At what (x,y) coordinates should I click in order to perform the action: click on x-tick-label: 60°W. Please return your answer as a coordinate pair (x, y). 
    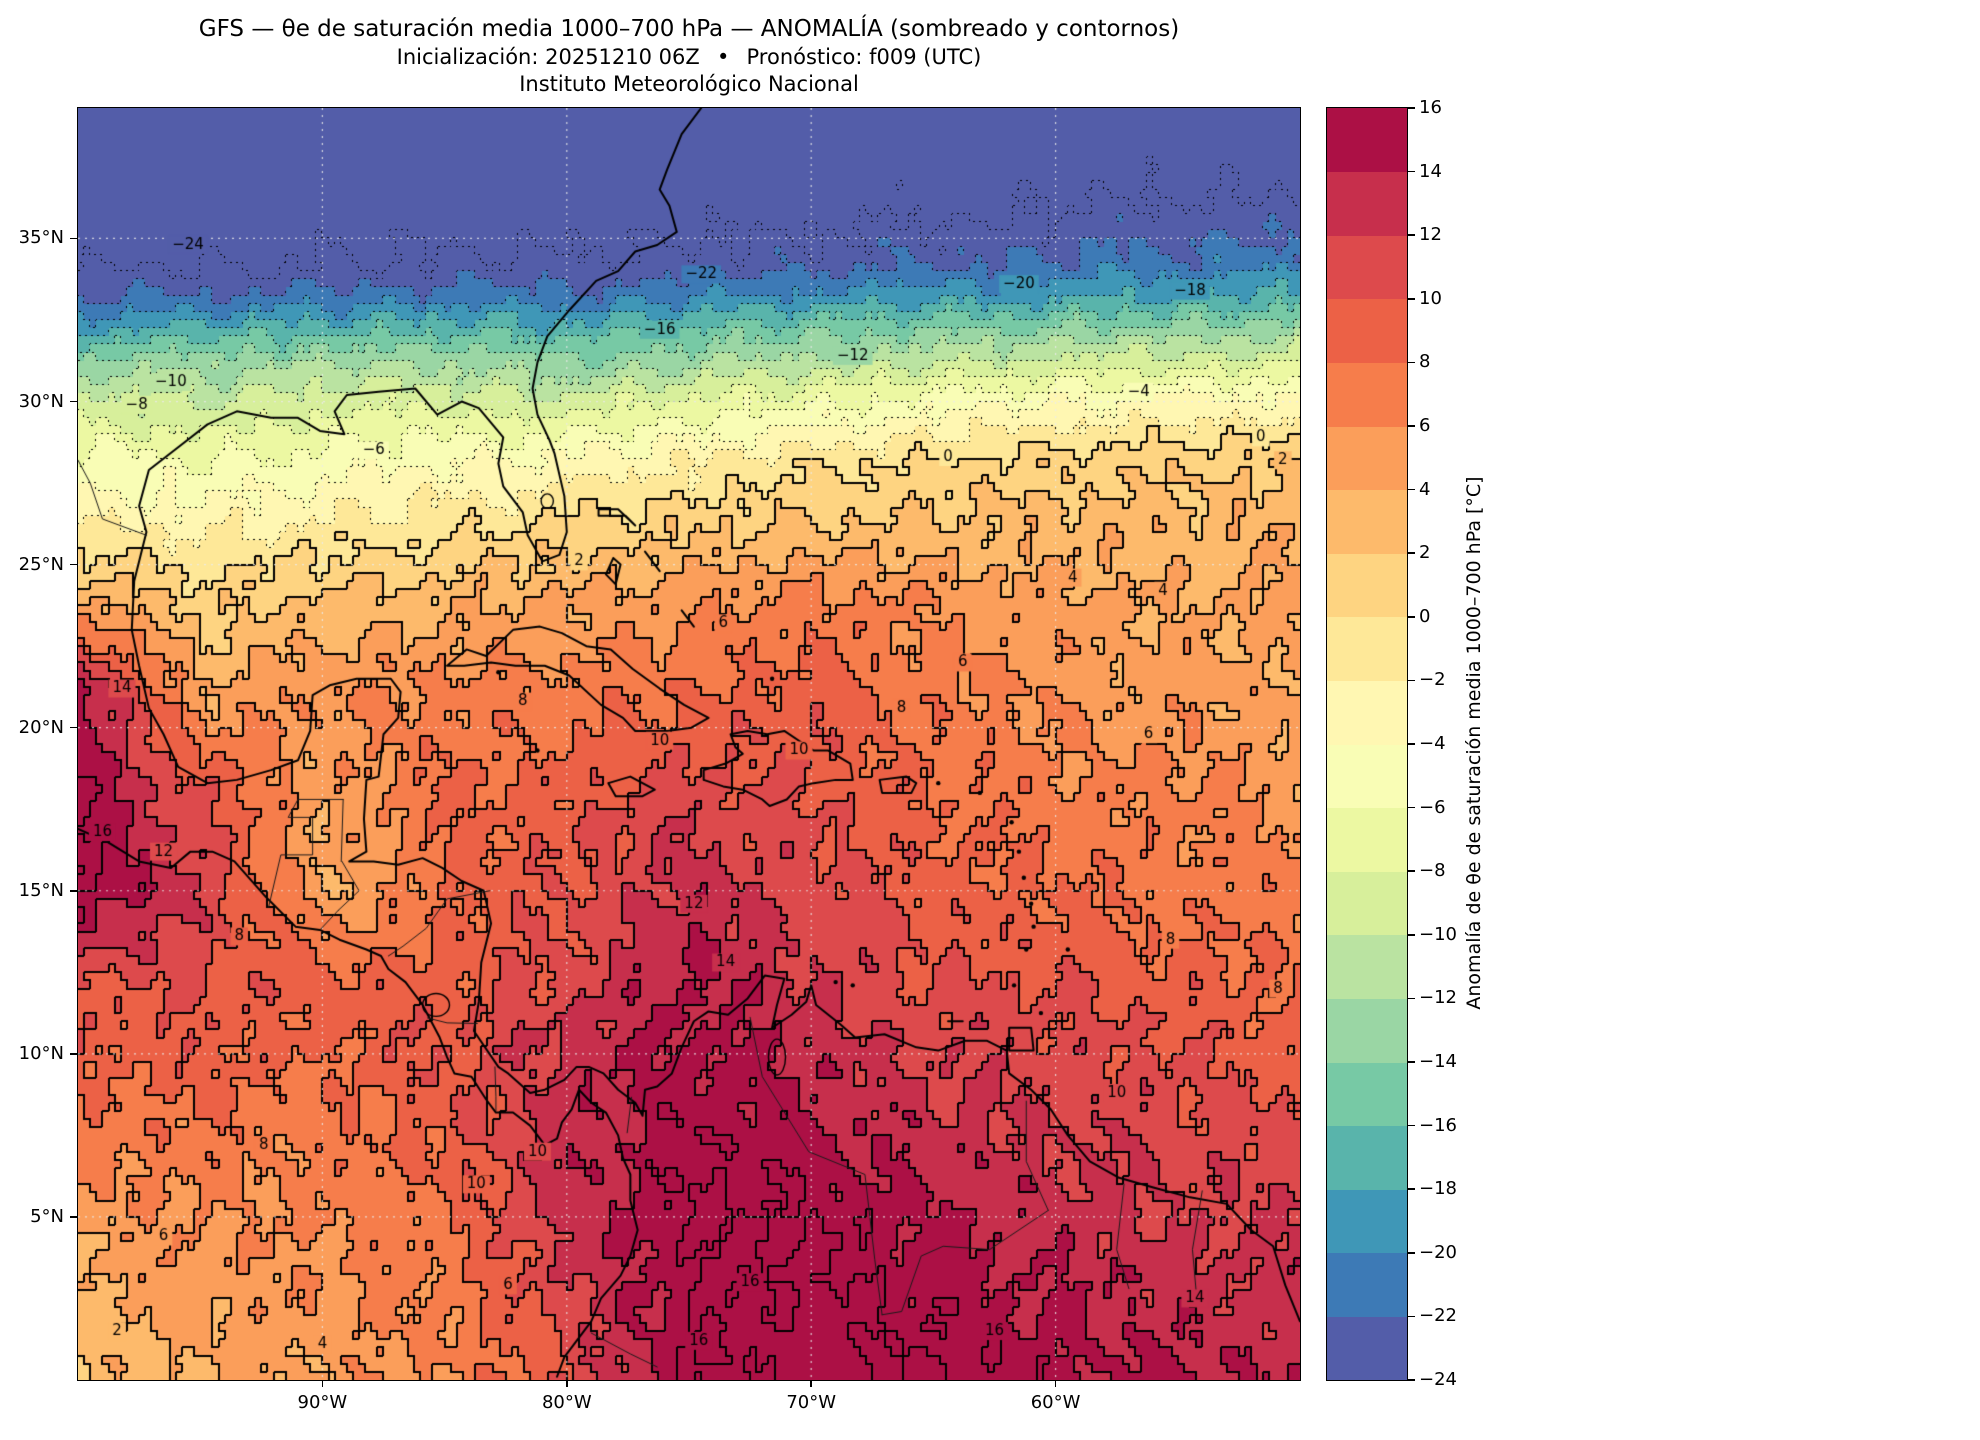
    Looking at the image, I should click on (1055, 1402).